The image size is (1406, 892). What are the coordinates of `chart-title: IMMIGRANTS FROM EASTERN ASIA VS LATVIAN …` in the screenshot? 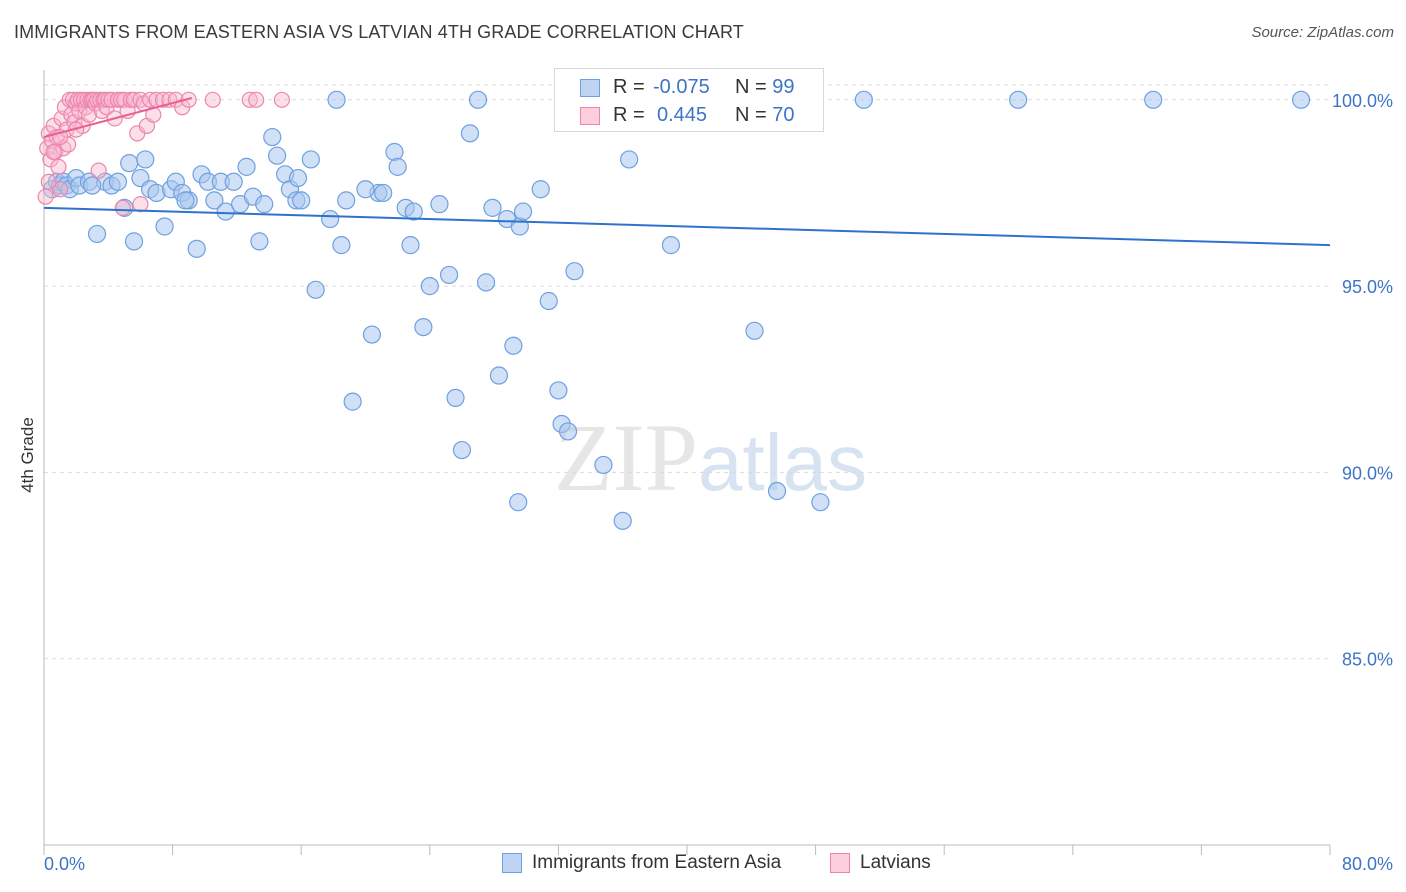 It's located at (379, 32).